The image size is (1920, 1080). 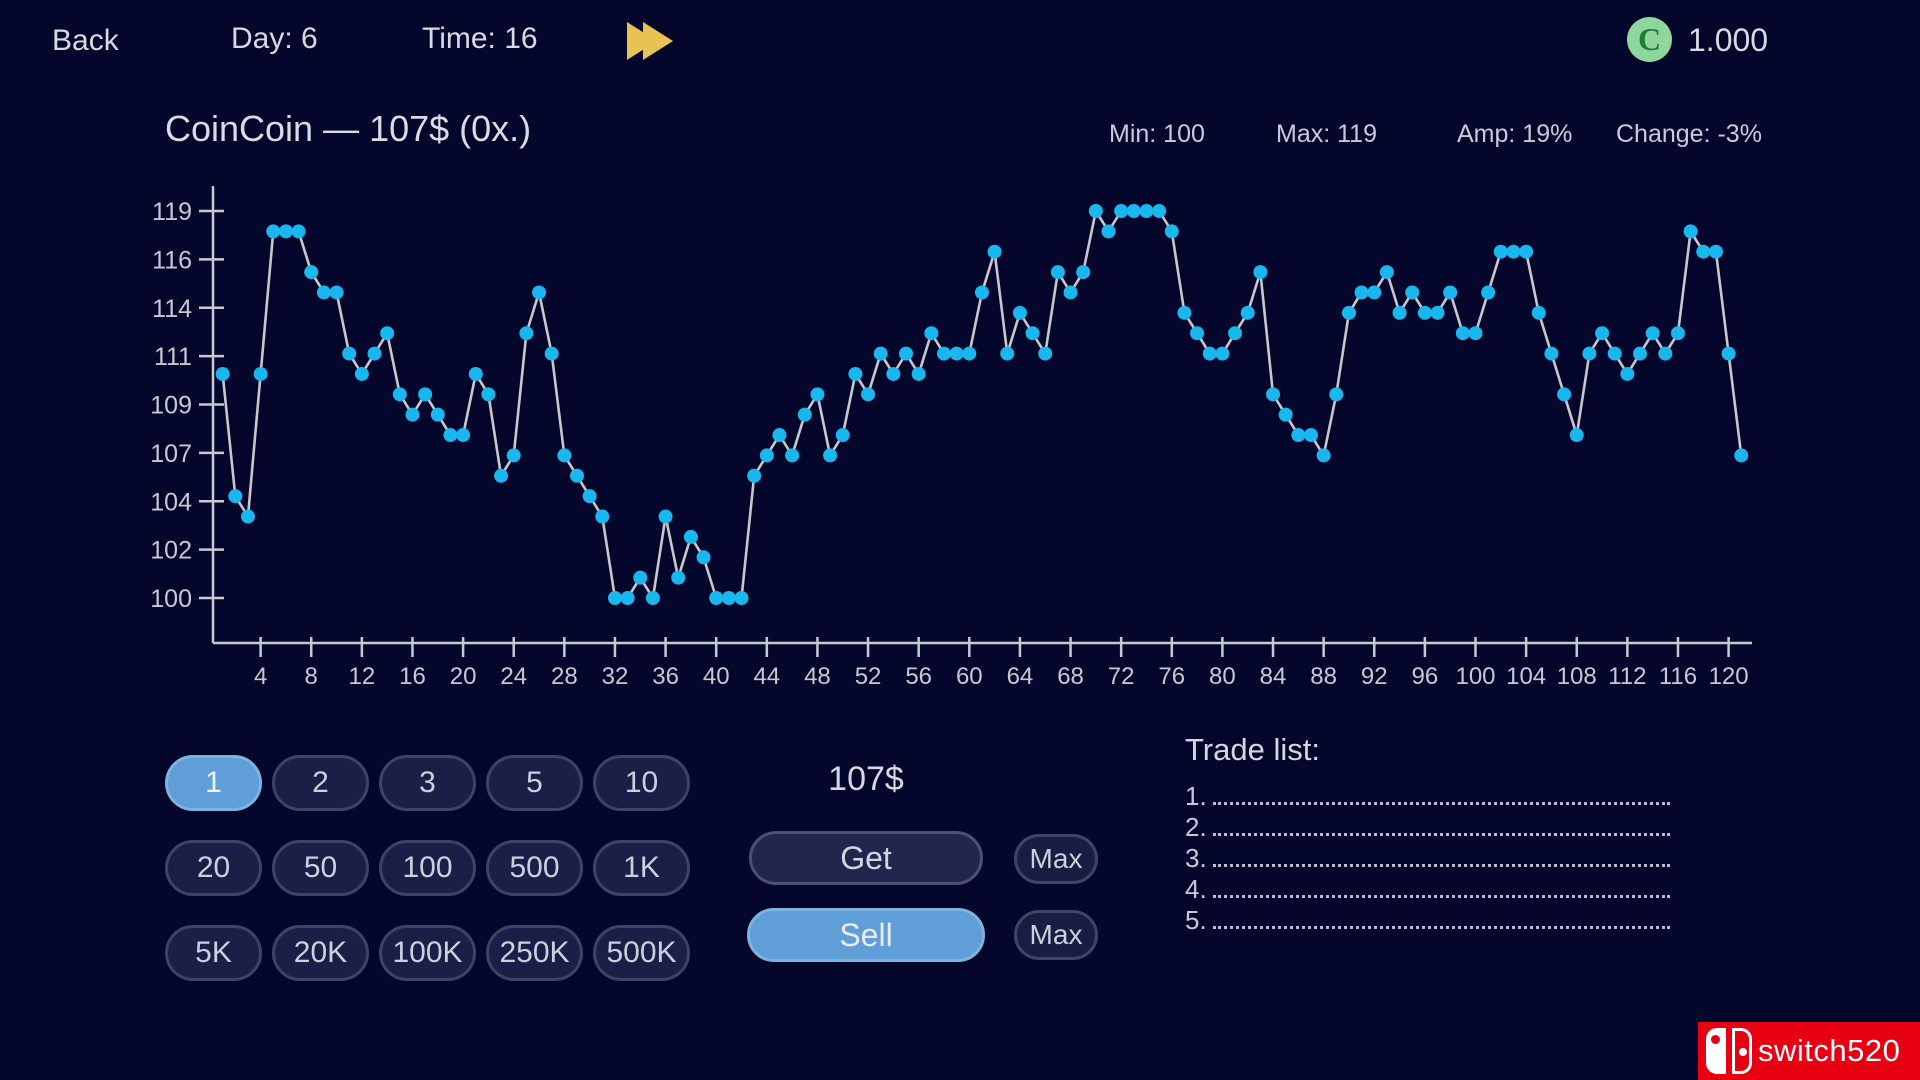 What do you see at coordinates (969, 676) in the screenshot?
I see `svg-text: 60` at bounding box center [969, 676].